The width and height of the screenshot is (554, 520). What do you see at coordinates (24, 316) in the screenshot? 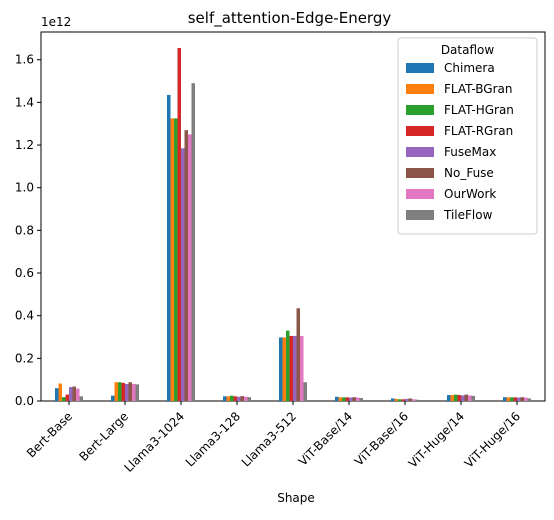
I see `y-tick-label: 0.4` at bounding box center [24, 316].